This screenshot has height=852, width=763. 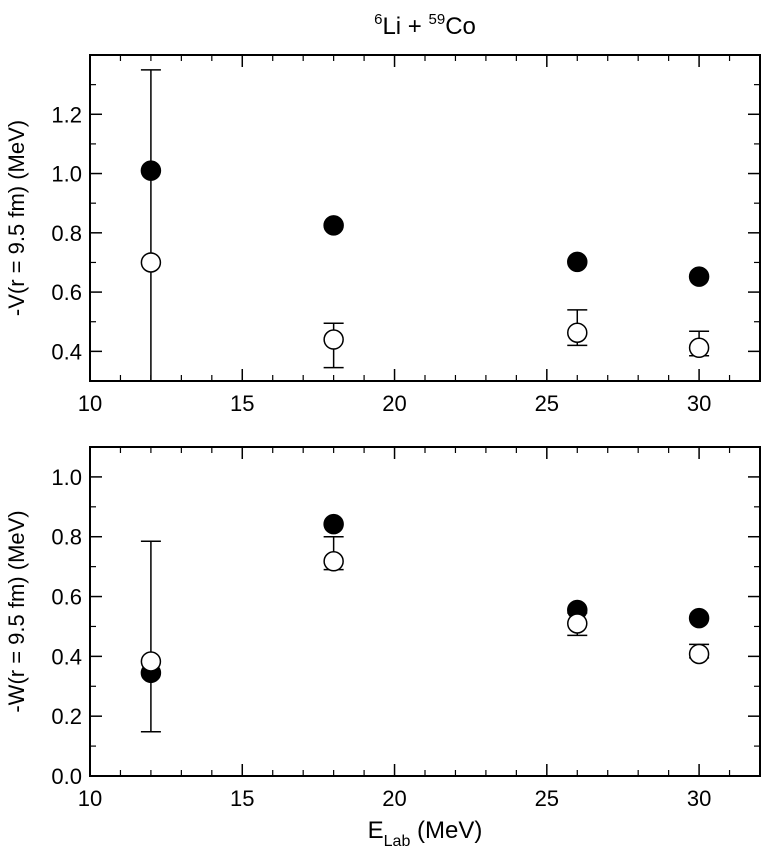 I want to click on top-y-tick-label: 1.2, so click(x=66, y=114).